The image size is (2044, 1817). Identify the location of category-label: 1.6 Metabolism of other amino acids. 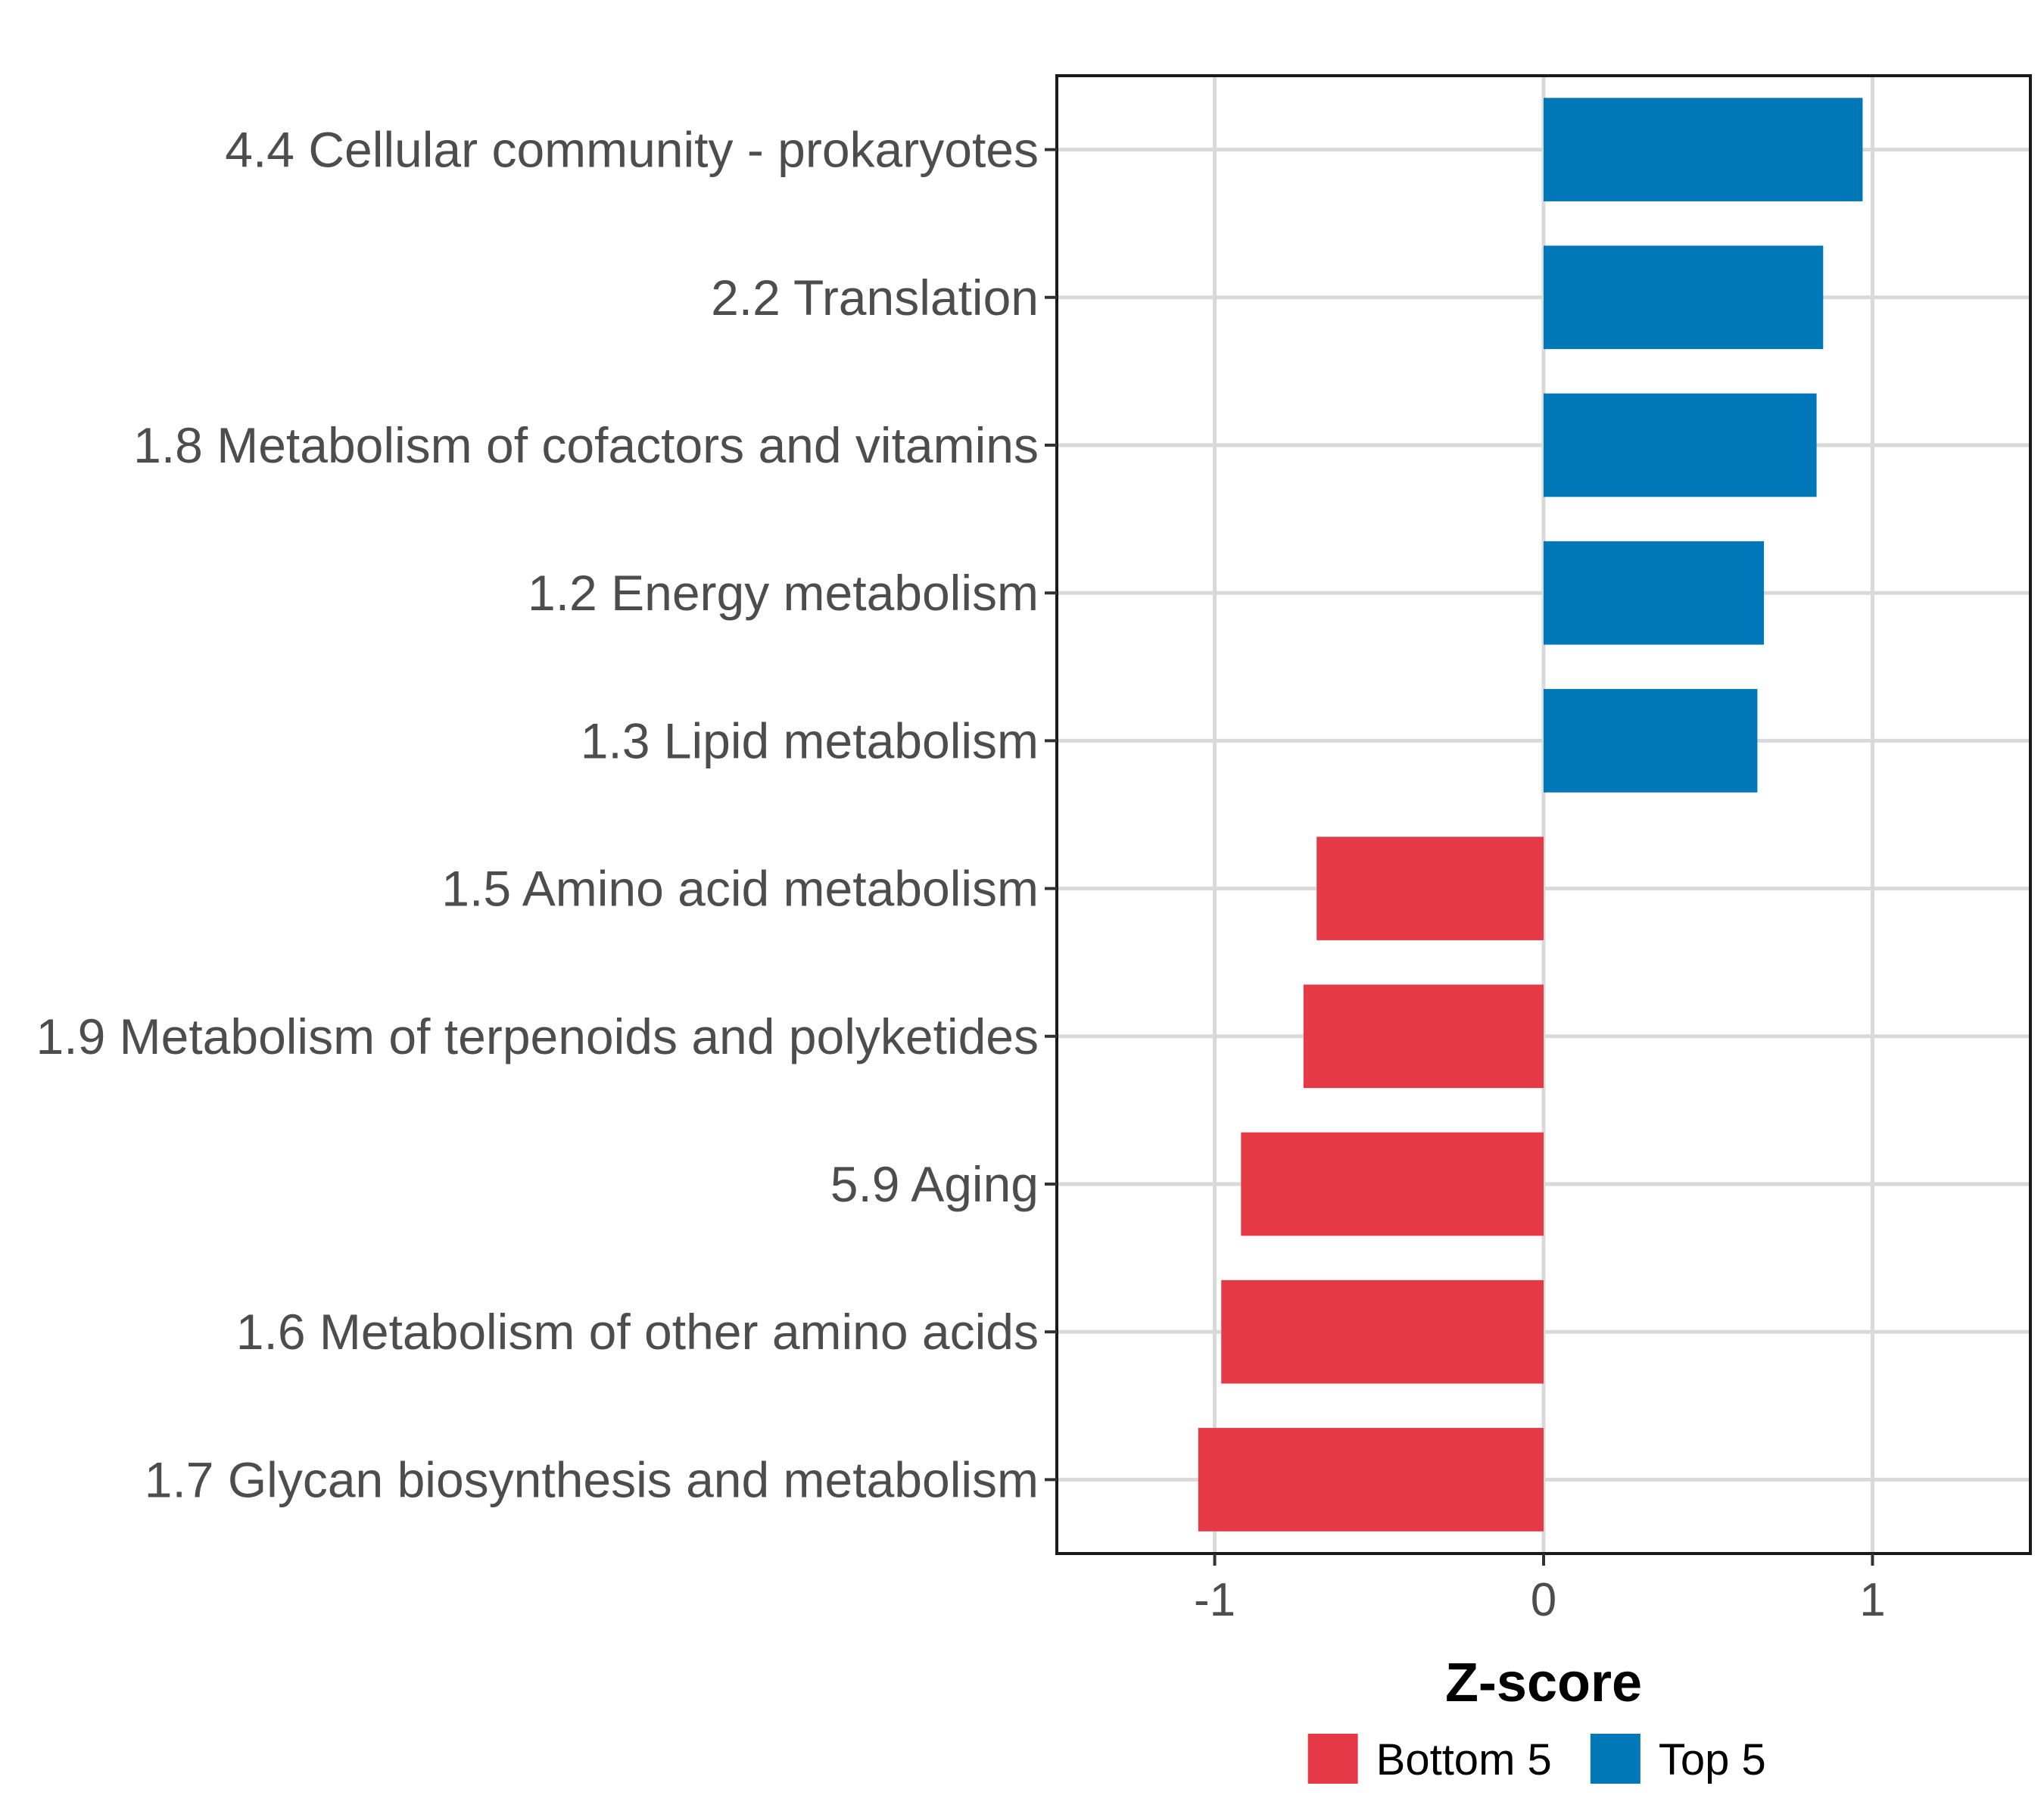
(637, 1332).